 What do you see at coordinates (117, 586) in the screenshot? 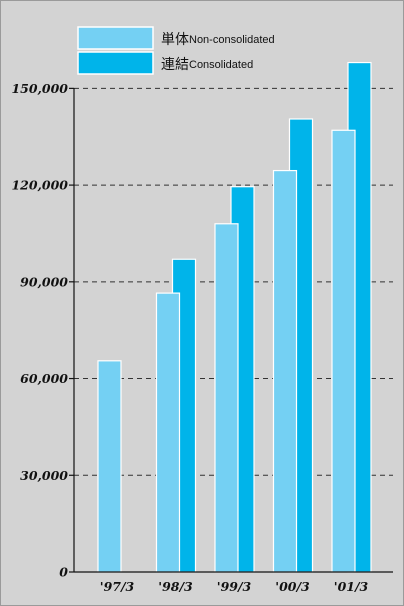
I see `x-tick-label: '97/3` at bounding box center [117, 586].